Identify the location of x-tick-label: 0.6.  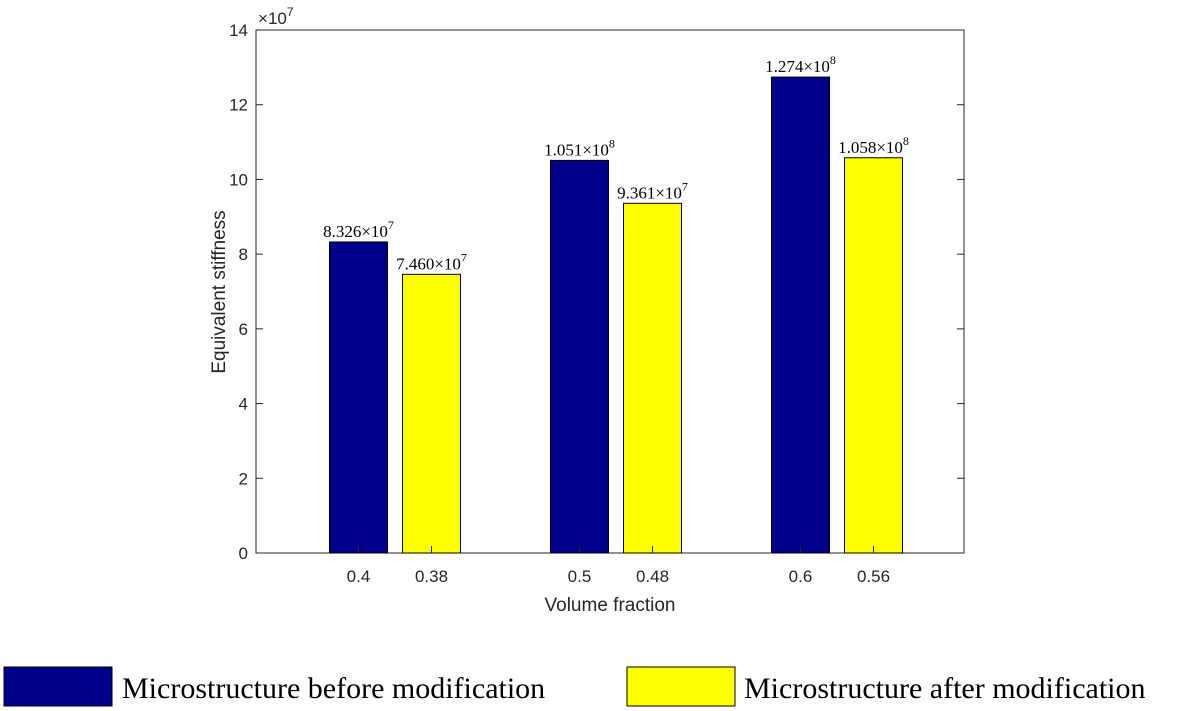
(801, 576).